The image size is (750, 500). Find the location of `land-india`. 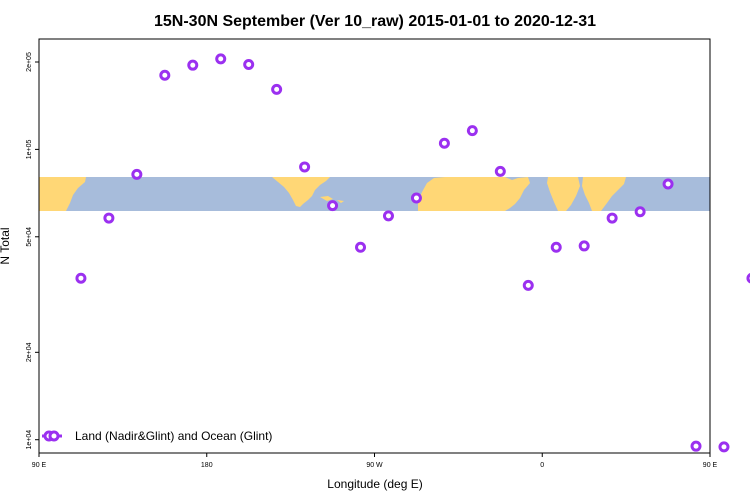

land-india is located at coordinates (563, 194).